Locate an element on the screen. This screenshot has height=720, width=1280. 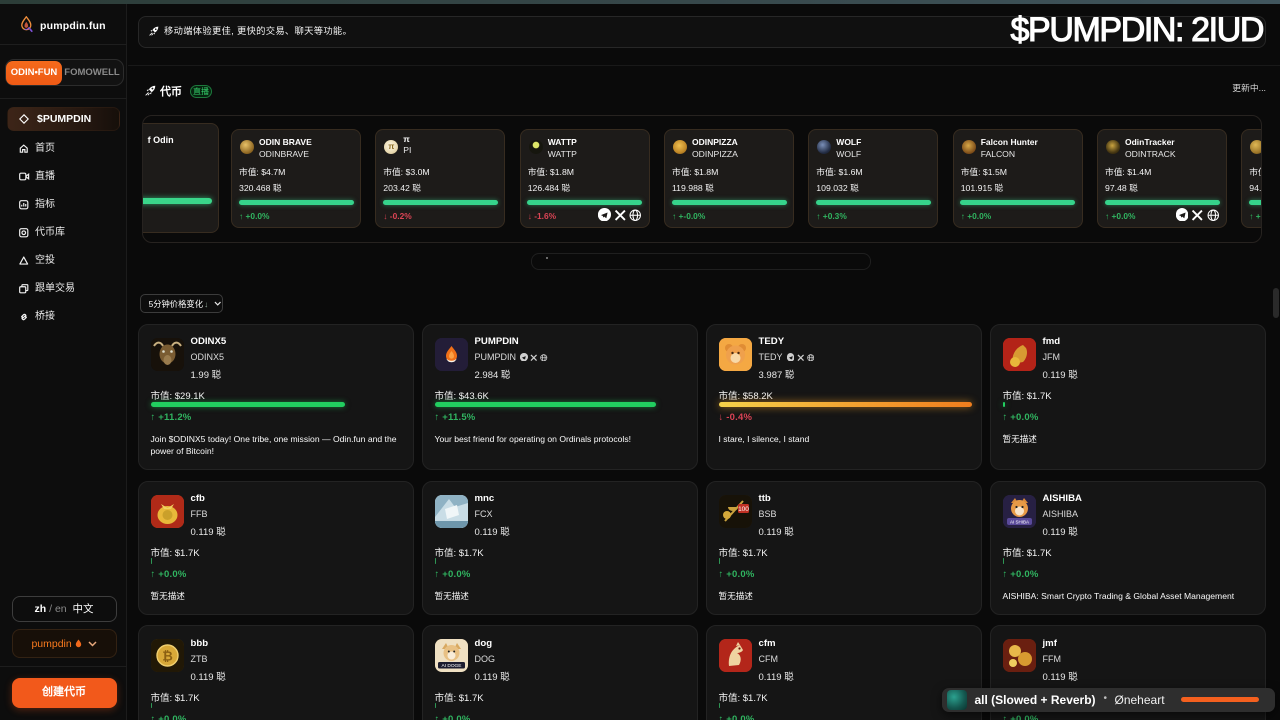
svg-text: AI DOGE is located at coordinates (451, 666).